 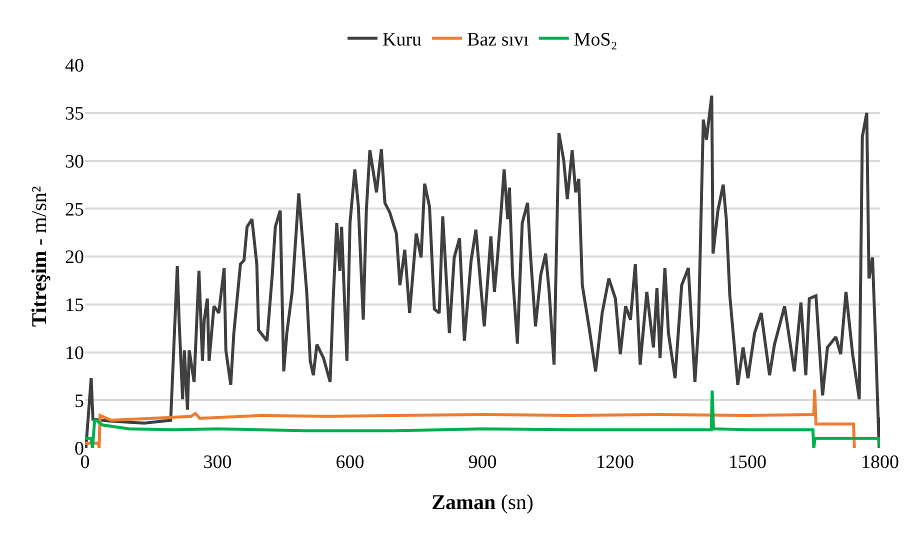 I want to click on y-axis-title: Titreşim - m/sn², so click(x=39, y=256).